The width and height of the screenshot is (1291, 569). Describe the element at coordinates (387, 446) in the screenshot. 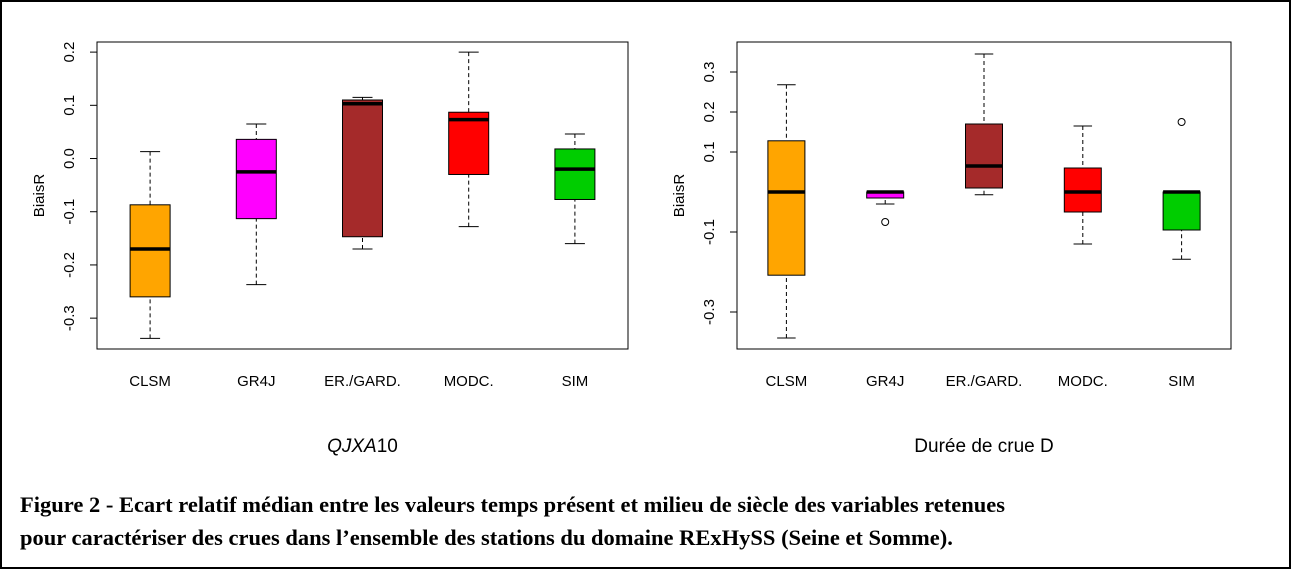

I see `x-axis-label-part: 10` at that location.